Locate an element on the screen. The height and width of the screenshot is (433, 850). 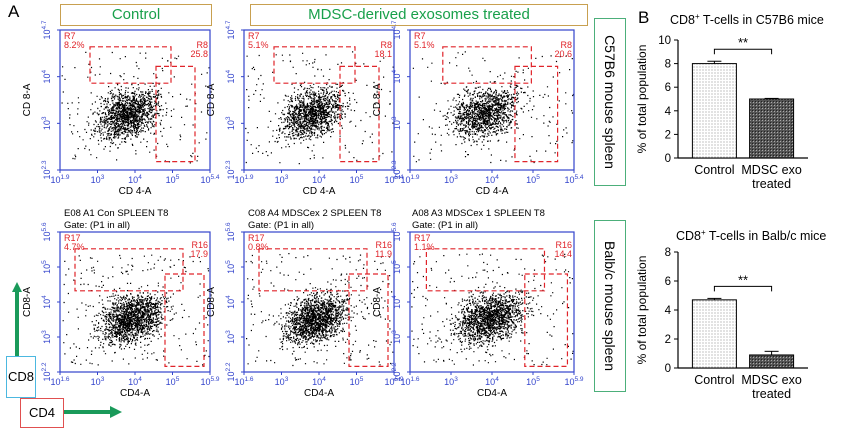
y-axis-label: % of total population is located at coordinates (642, 99).